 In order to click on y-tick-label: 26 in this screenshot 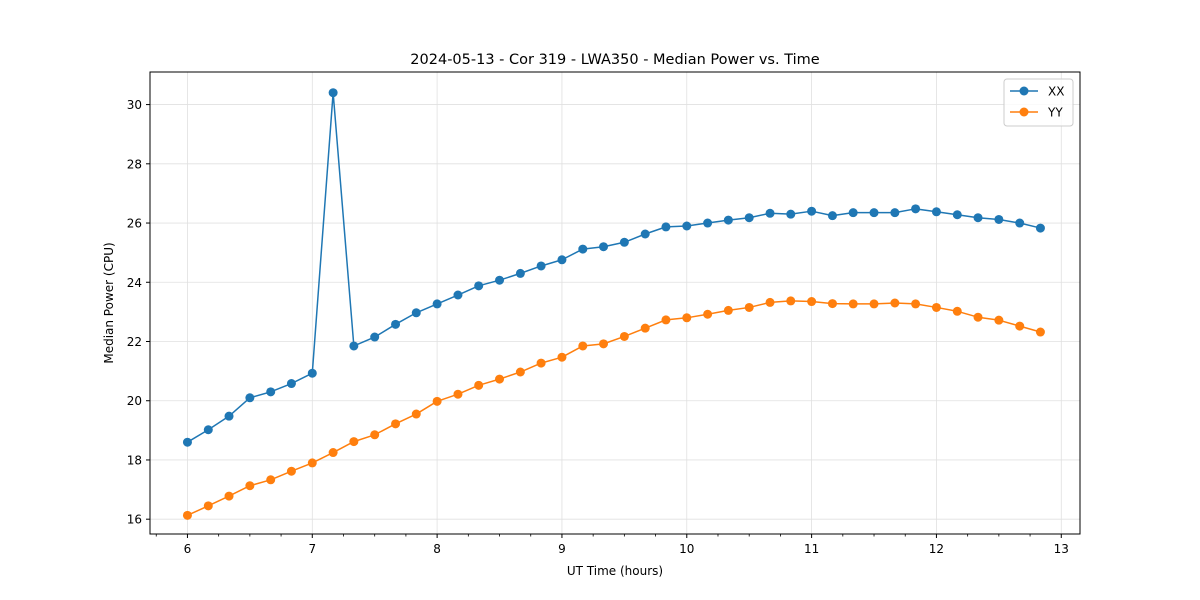, I will do `click(134, 224)`.